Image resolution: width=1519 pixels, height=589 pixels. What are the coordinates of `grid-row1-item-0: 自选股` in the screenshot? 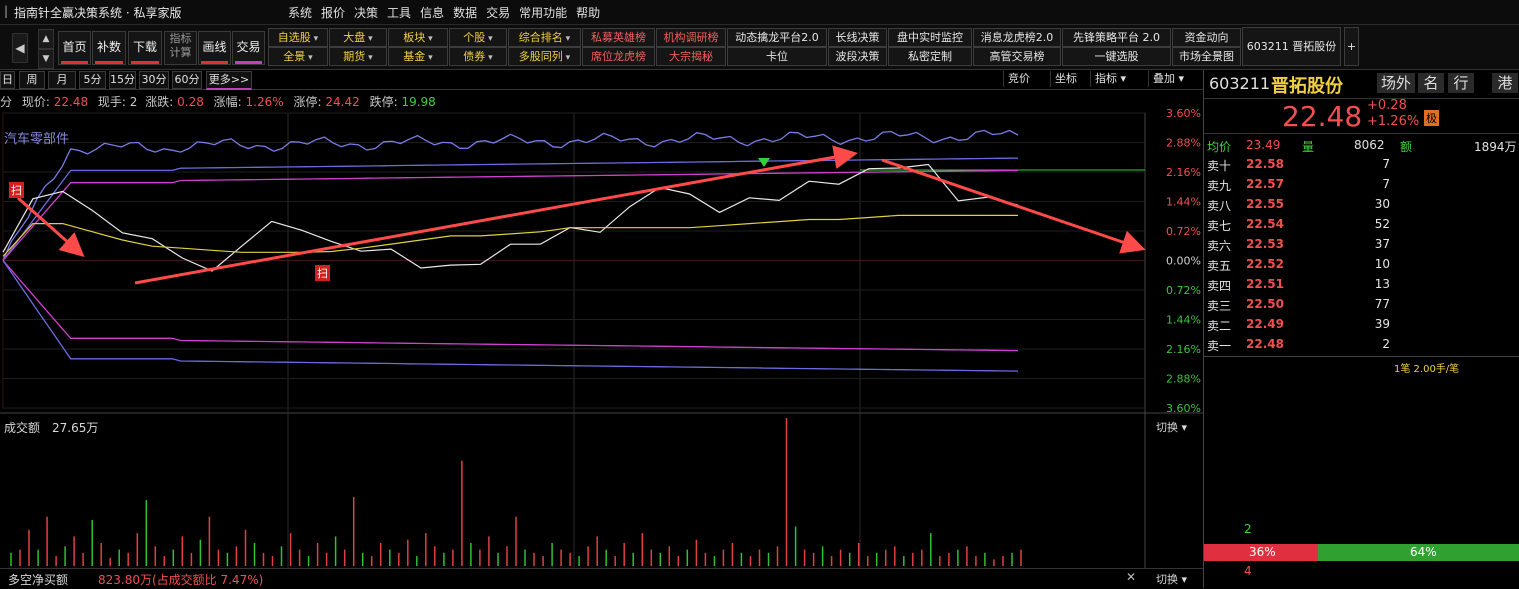 It's located at (298, 37).